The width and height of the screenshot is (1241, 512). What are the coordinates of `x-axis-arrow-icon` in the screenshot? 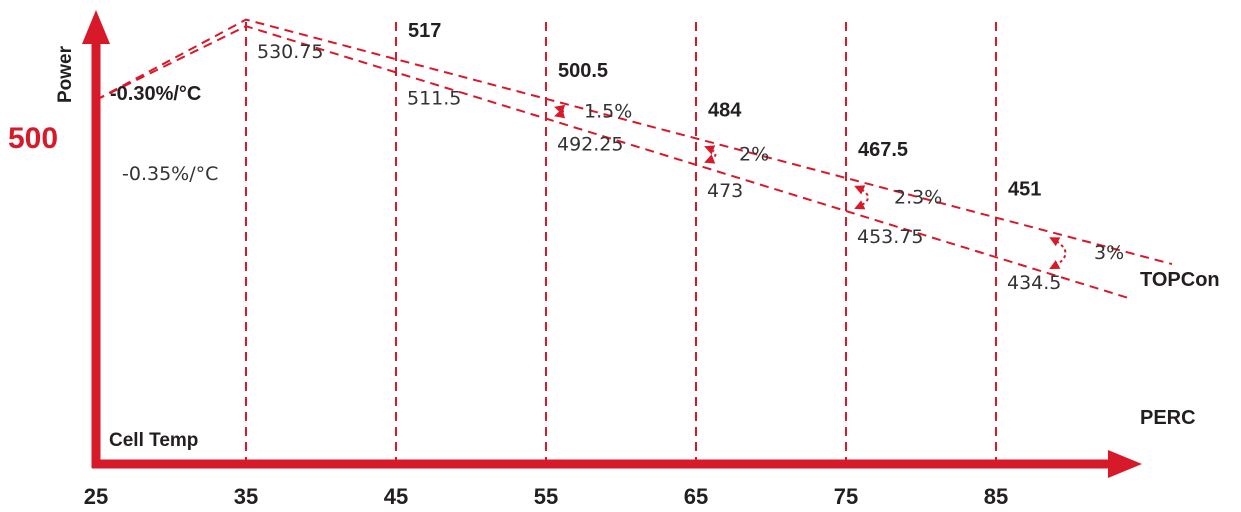 It's located at (1125, 464).